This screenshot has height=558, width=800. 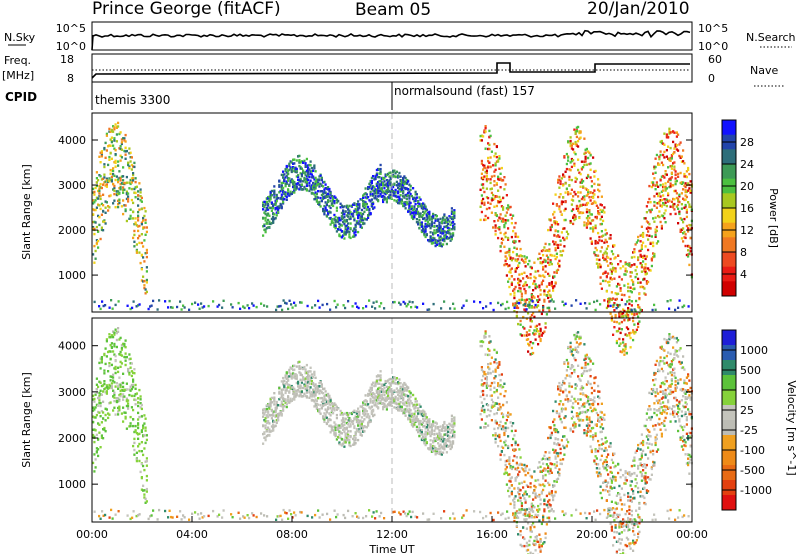 What do you see at coordinates (186, 9) in the screenshot?
I see `station-title: Prince George (fitACF)` at bounding box center [186, 9].